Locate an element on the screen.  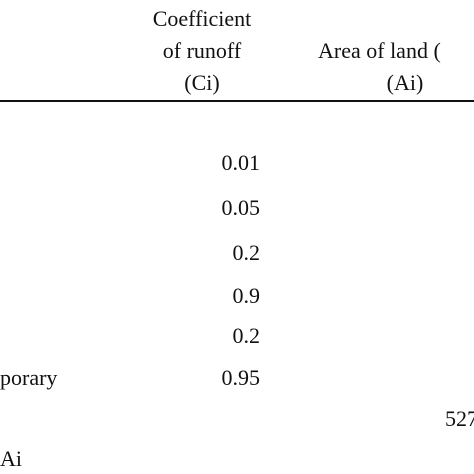
coefficient-value: 0.05 is located at coordinates (241, 207).